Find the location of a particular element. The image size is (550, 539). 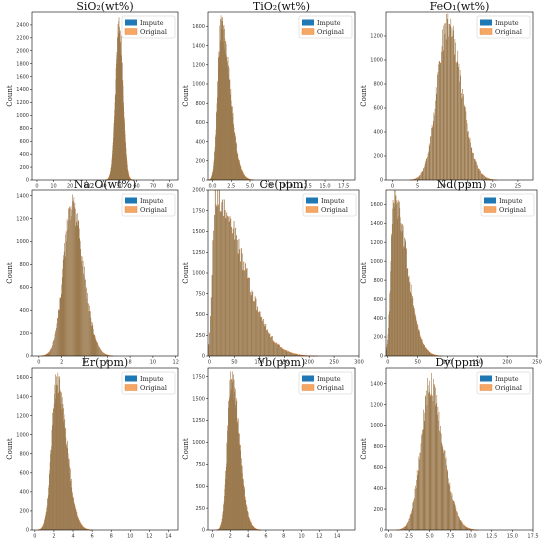

y-tick-label: 1400 is located at coordinates (376, 384).